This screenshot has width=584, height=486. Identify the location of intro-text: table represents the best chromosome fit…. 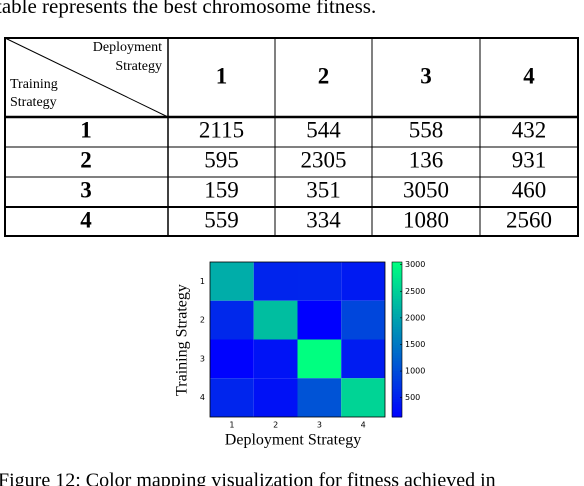
(188, 9).